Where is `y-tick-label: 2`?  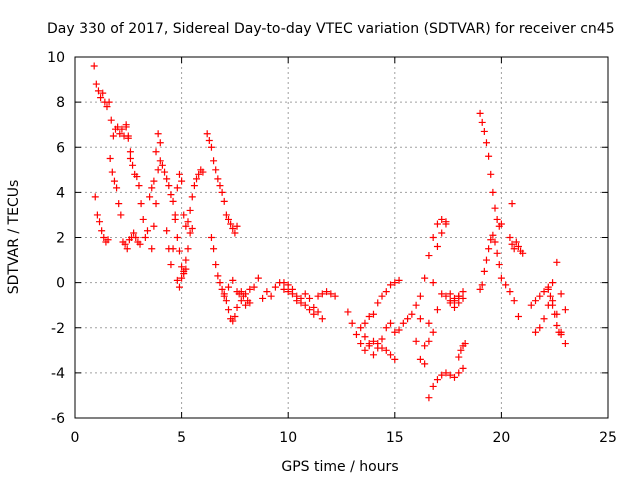
y-tick-label: 2 is located at coordinates (60, 239).